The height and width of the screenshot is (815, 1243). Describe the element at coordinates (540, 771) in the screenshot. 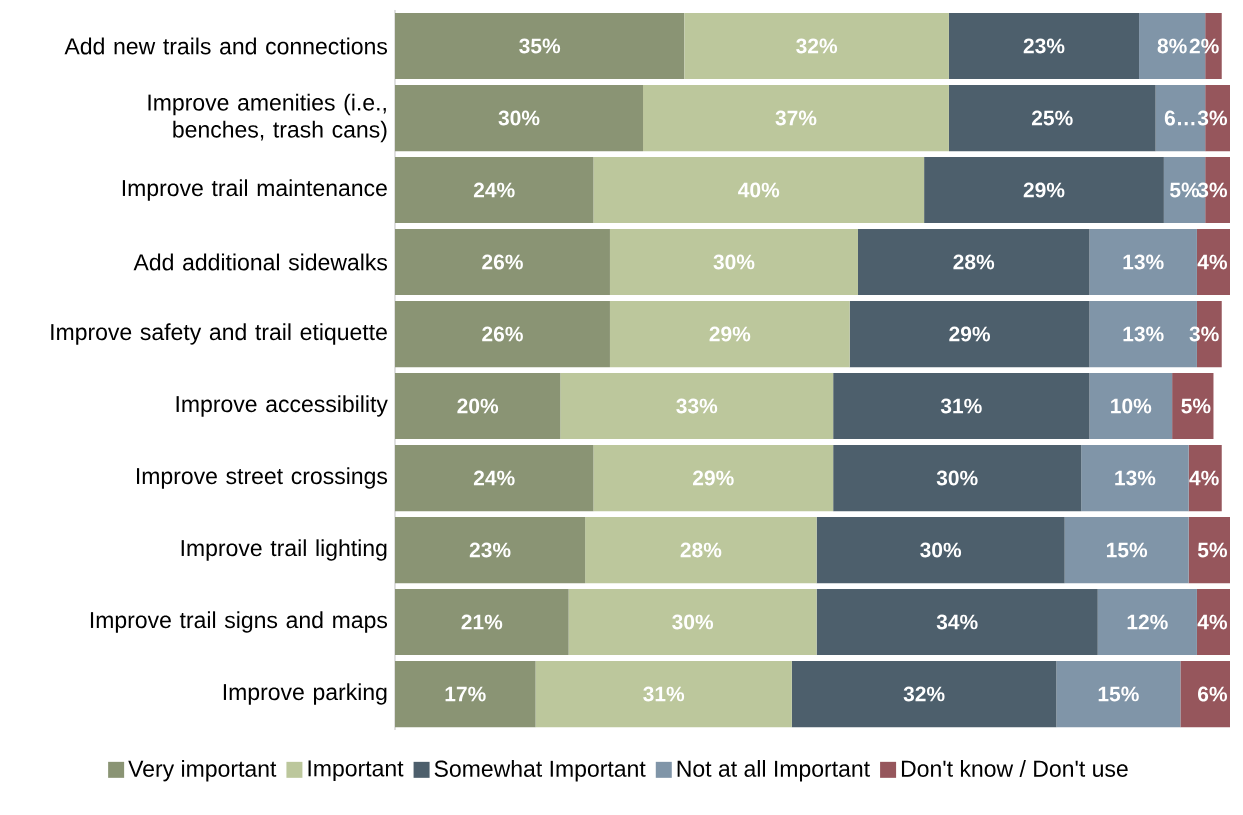

I see `legend-label: Somewhat Important` at that location.